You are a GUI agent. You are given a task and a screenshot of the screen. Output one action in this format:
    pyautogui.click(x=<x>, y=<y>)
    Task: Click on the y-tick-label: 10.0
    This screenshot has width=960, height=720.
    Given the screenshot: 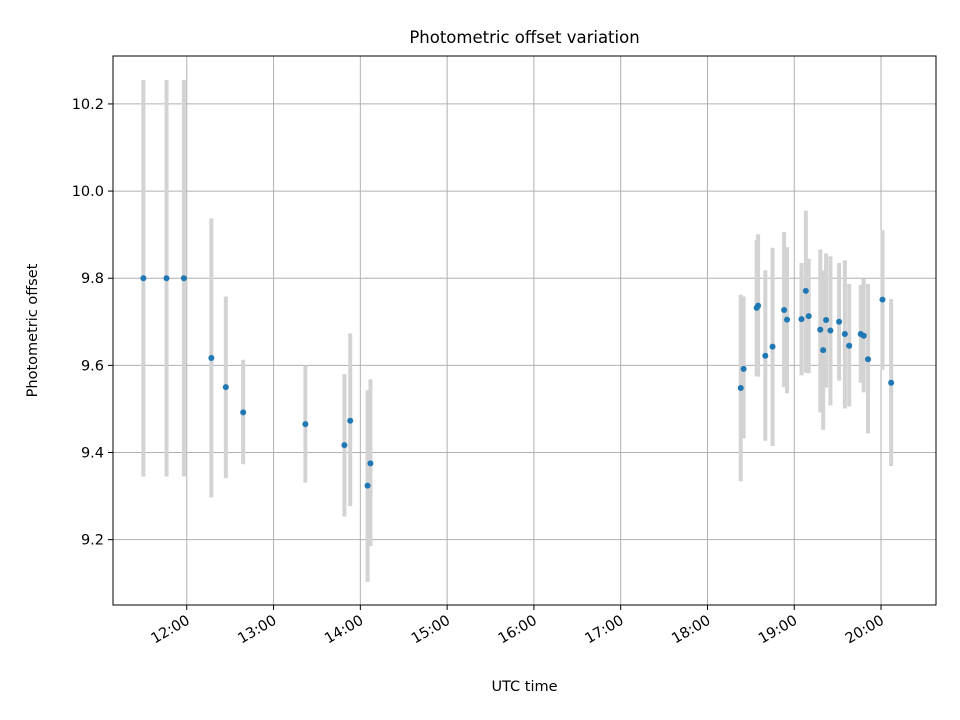 What is the action you would take?
    pyautogui.click(x=88, y=192)
    